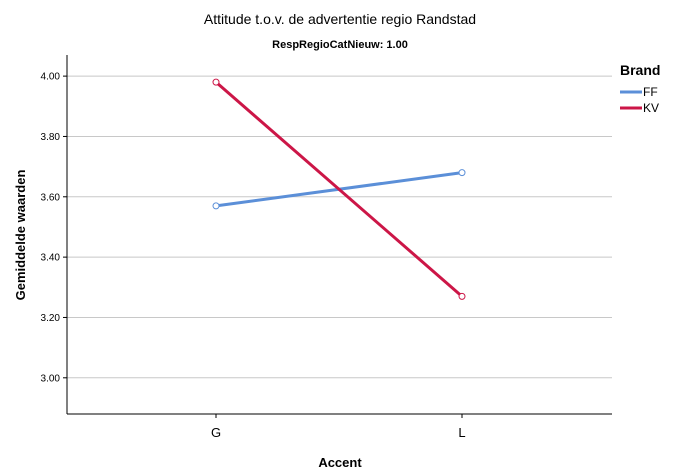 Image resolution: width=680 pixels, height=470 pixels. I want to click on y-tick-label: 3.00, so click(51, 378).